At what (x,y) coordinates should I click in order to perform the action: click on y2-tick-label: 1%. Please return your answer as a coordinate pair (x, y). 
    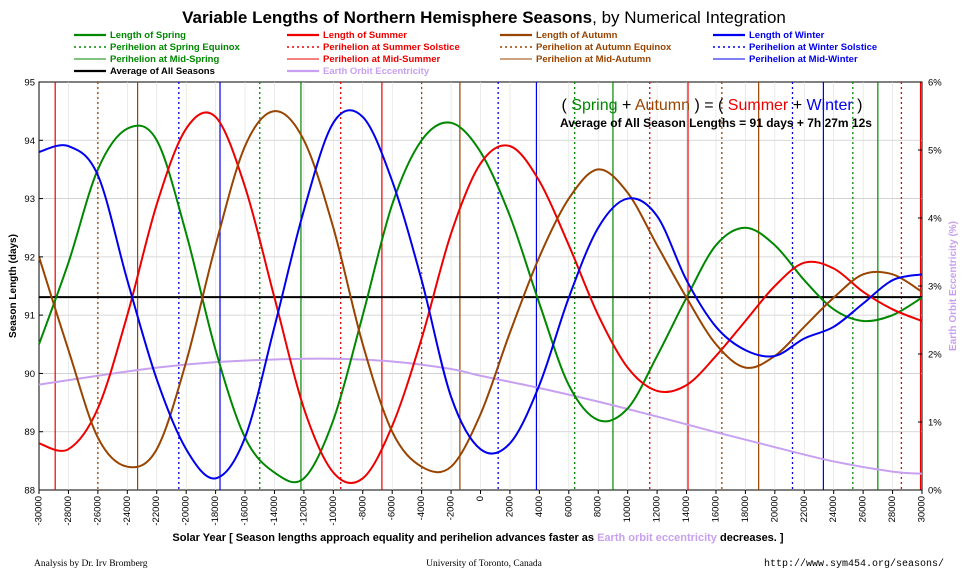
    Looking at the image, I should click on (935, 423).